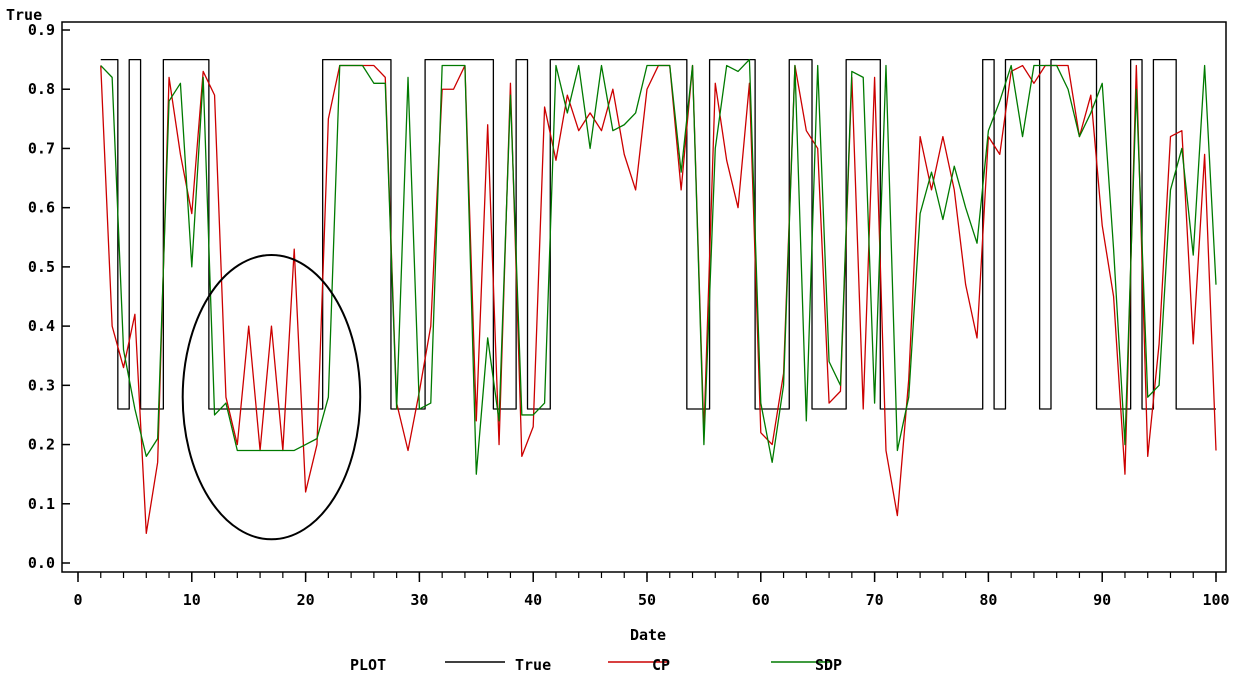 Image resolution: width=1249 pixels, height=680 pixels. What do you see at coordinates (761, 600) in the screenshot?
I see `x-tick-label: 60` at bounding box center [761, 600].